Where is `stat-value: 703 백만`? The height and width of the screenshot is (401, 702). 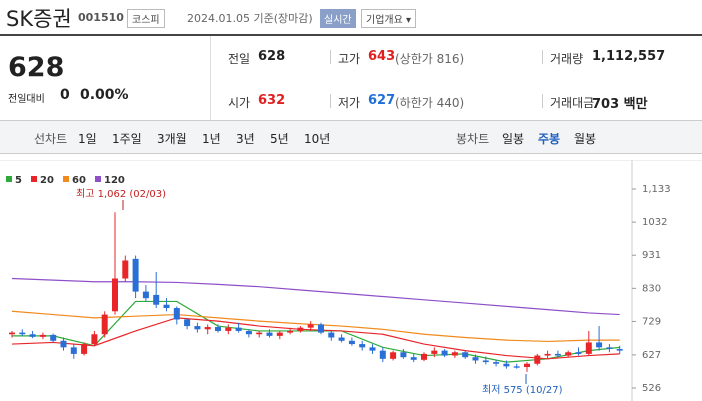
stat-value: 703 백만 is located at coordinates (620, 104).